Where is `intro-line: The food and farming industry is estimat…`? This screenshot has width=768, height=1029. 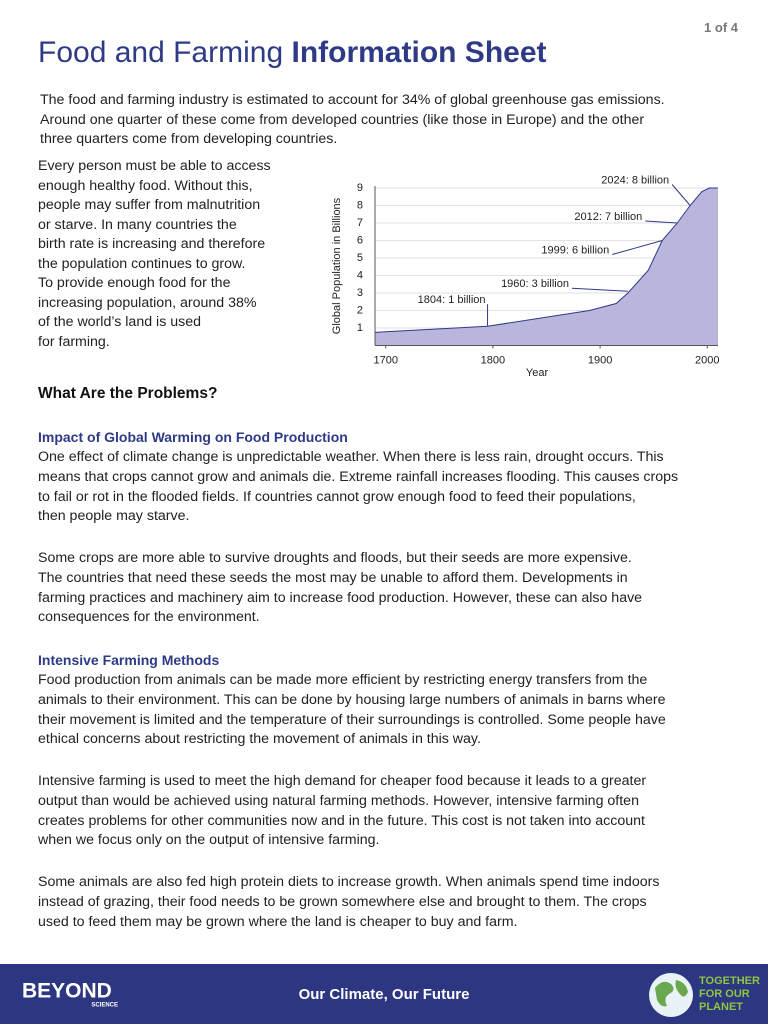 intro-line: The food and farming industry is estimat… is located at coordinates (352, 100).